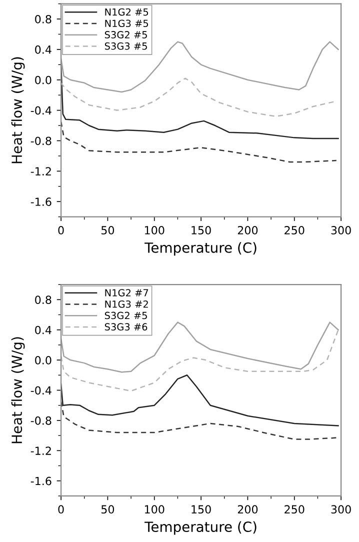 The width and height of the screenshot is (359, 542). What do you see at coordinates (125, 46) in the screenshot?
I see `legend-label: S3G3 #5` at bounding box center [125, 46].